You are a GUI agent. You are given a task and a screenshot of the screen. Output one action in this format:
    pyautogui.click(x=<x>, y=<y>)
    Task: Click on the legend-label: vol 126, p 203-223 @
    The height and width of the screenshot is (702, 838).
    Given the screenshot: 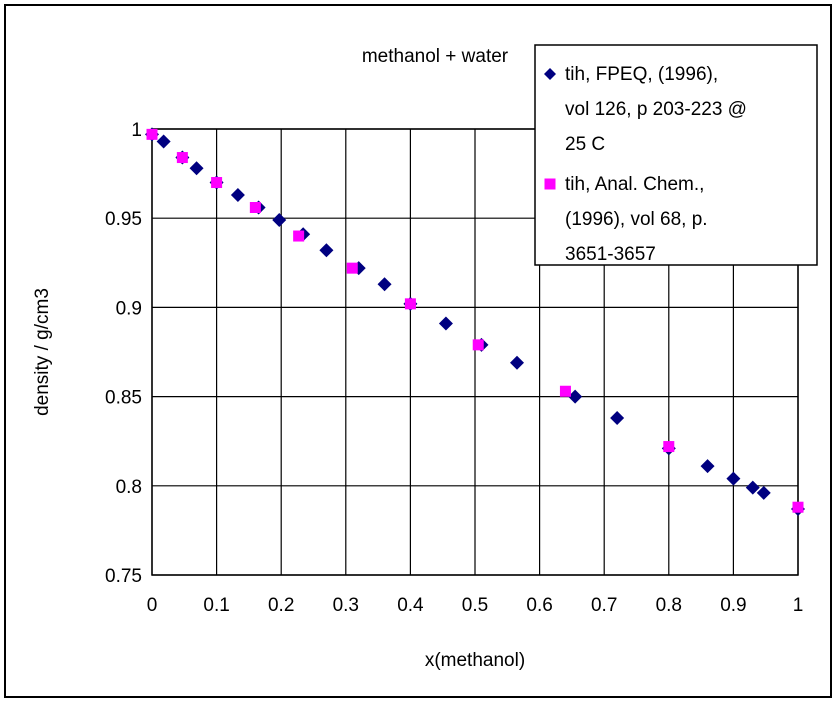 What is the action you would take?
    pyautogui.click(x=656, y=109)
    